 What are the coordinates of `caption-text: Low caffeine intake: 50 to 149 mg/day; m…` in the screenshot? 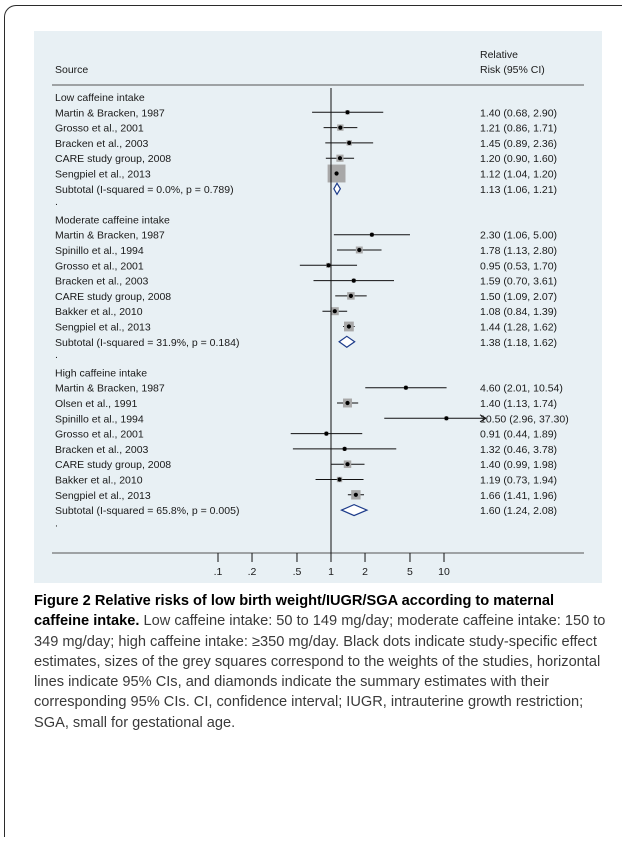 It's located at (320, 672).